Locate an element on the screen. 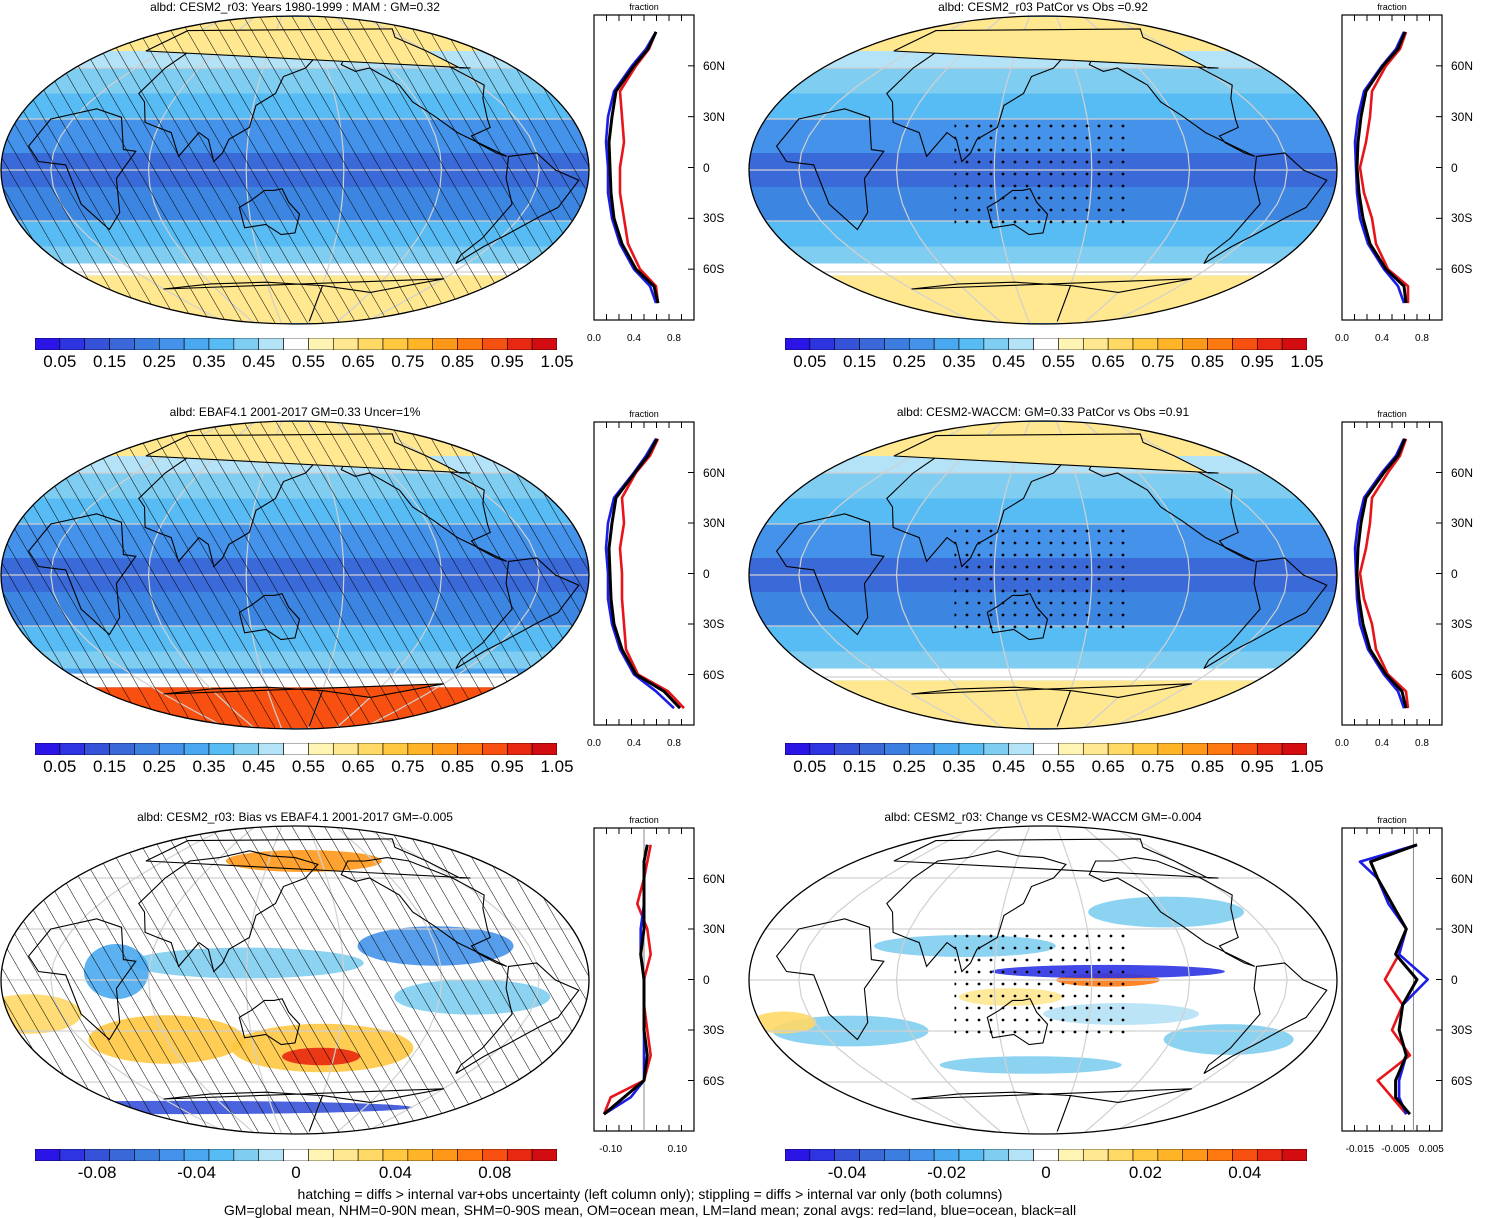 The width and height of the screenshot is (1485, 1218). colorbar-tick-label: 0.85 is located at coordinates (458, 361).